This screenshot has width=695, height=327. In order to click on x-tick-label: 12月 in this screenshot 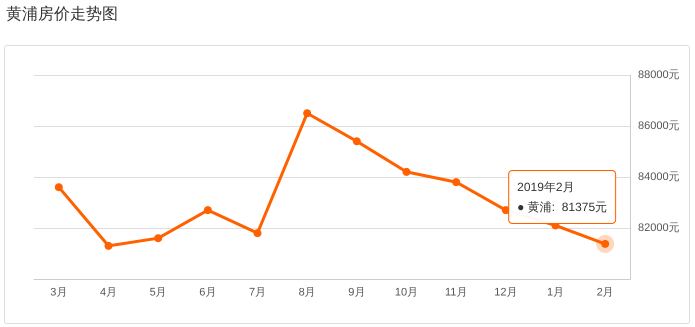, I will do `click(506, 292)`.